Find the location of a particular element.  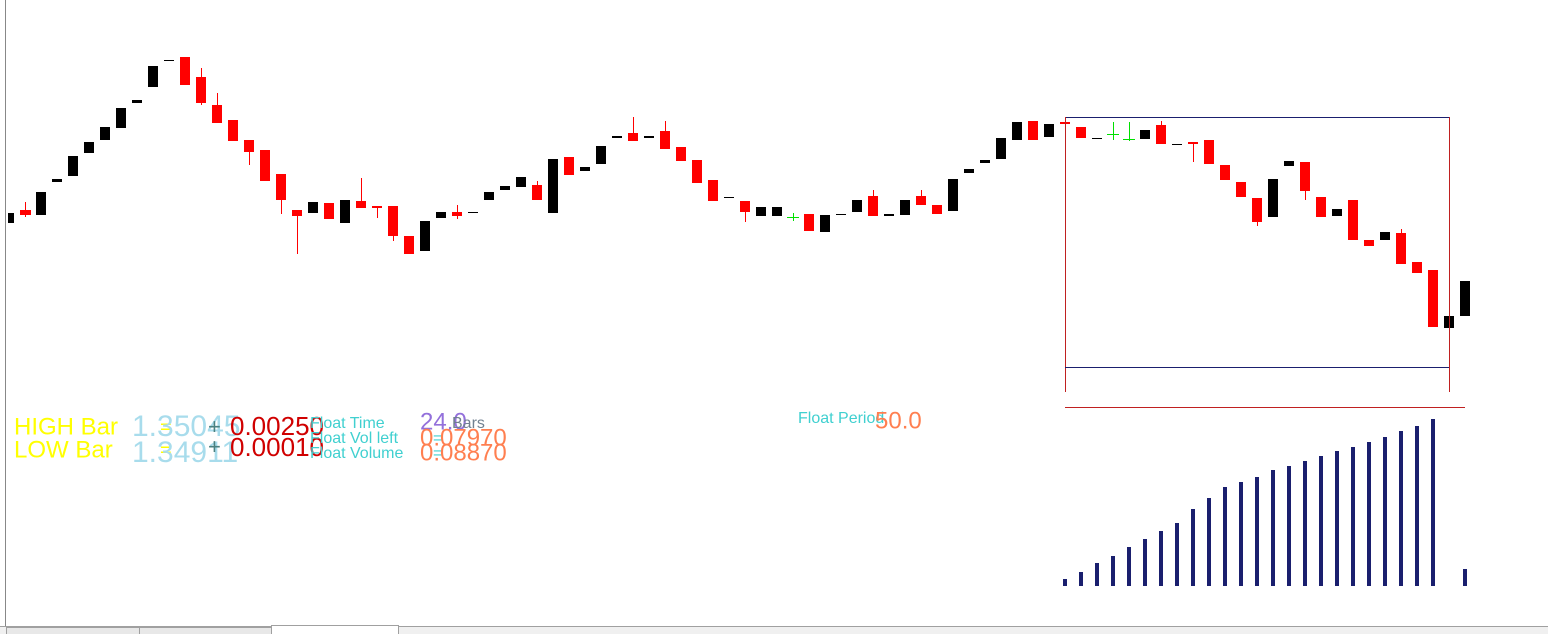

tab-active is located at coordinates (335, 629).